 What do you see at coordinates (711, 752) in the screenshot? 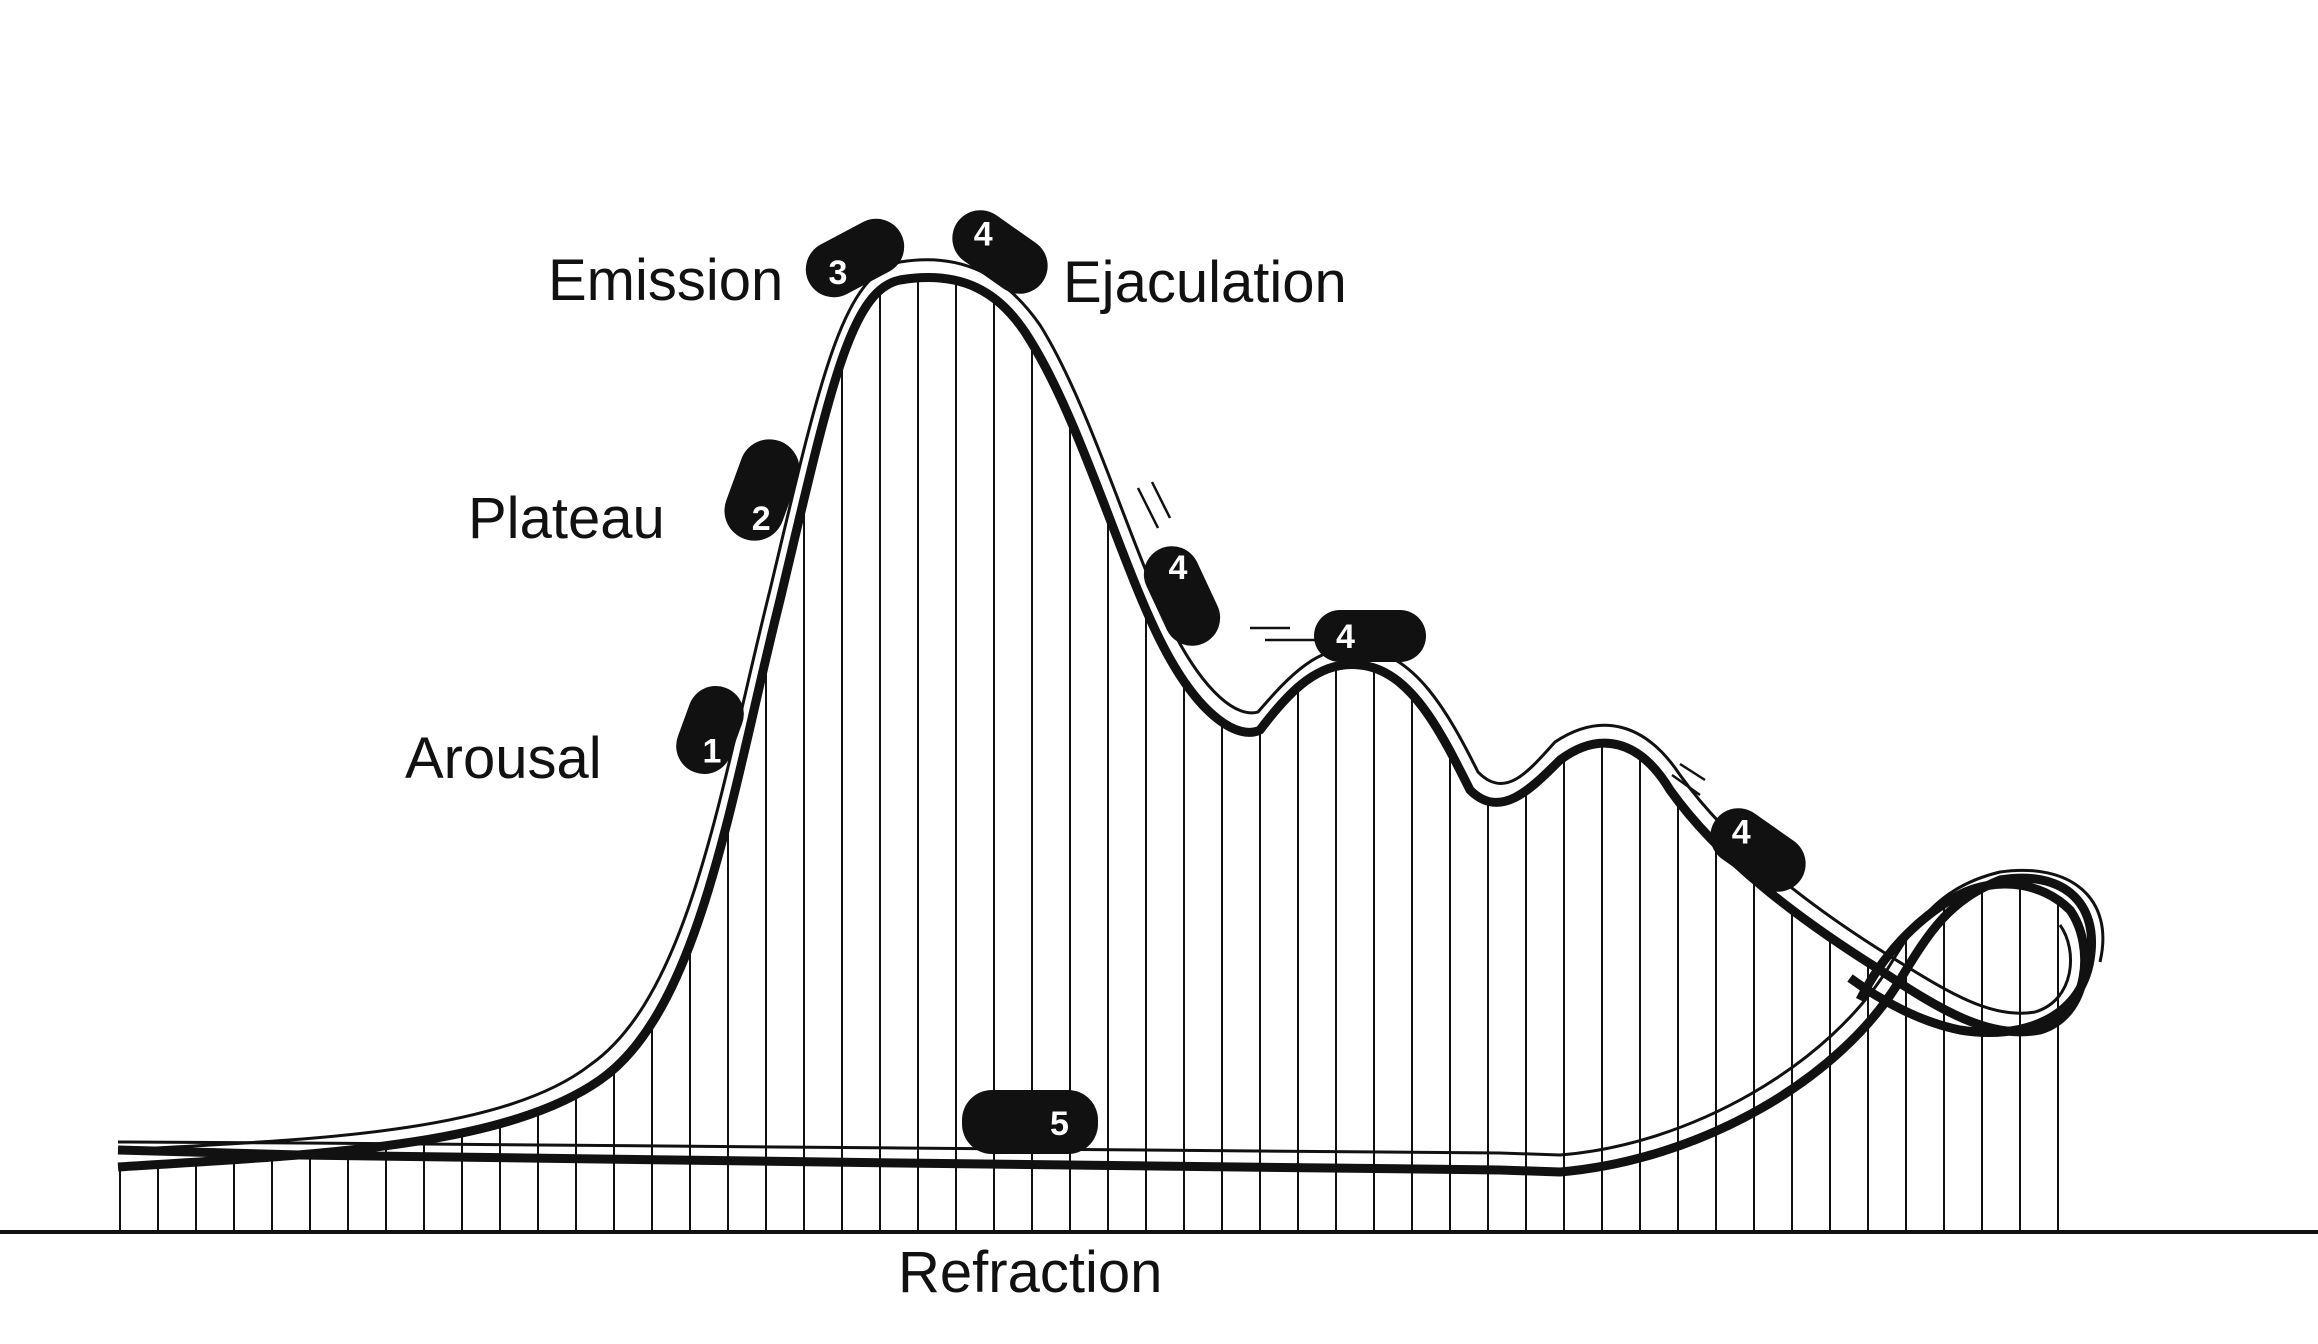
I see `marker-arousal-number: 1` at bounding box center [711, 752].